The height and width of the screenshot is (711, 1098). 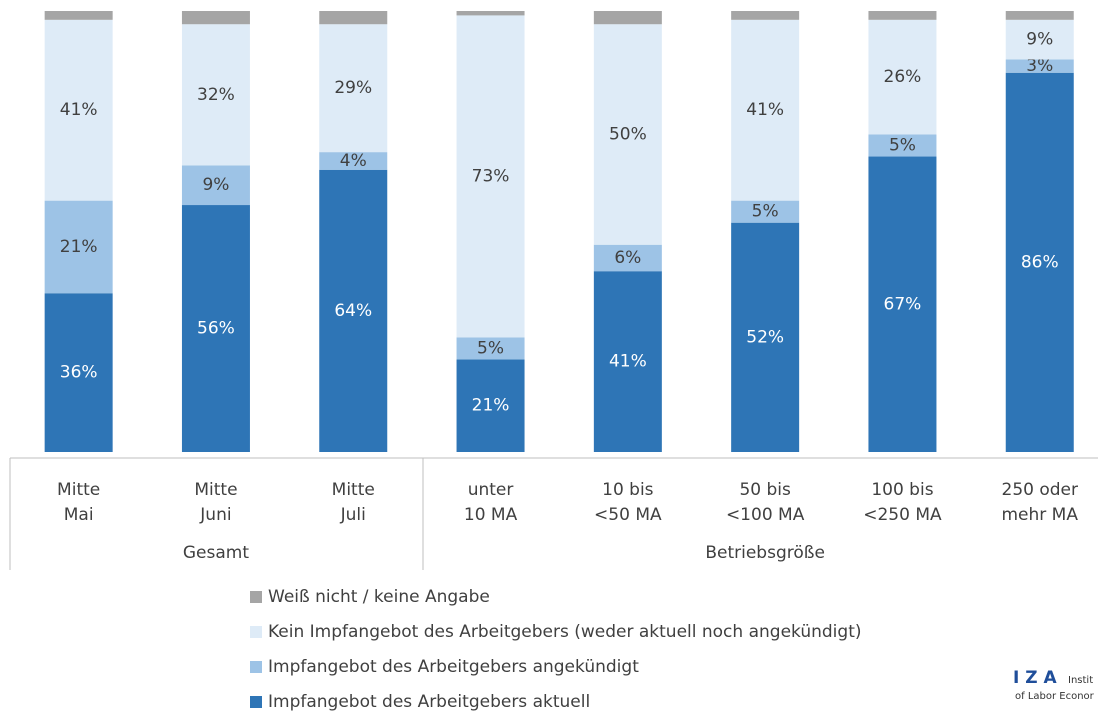 What do you see at coordinates (1080, 680) in the screenshot?
I see `logo-text: Instit` at bounding box center [1080, 680].